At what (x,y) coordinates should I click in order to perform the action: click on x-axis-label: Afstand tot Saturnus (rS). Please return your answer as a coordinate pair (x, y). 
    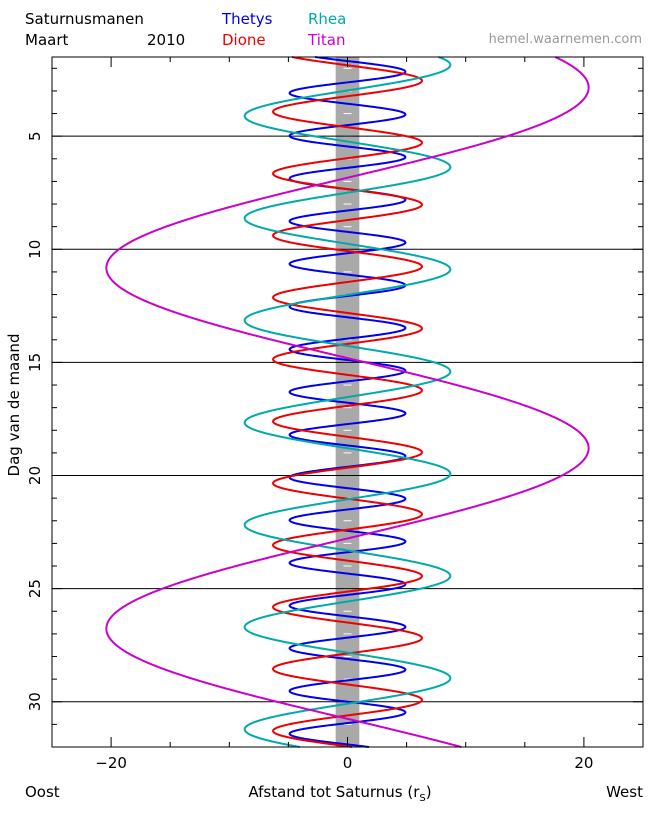
    Looking at the image, I should click on (339, 793).